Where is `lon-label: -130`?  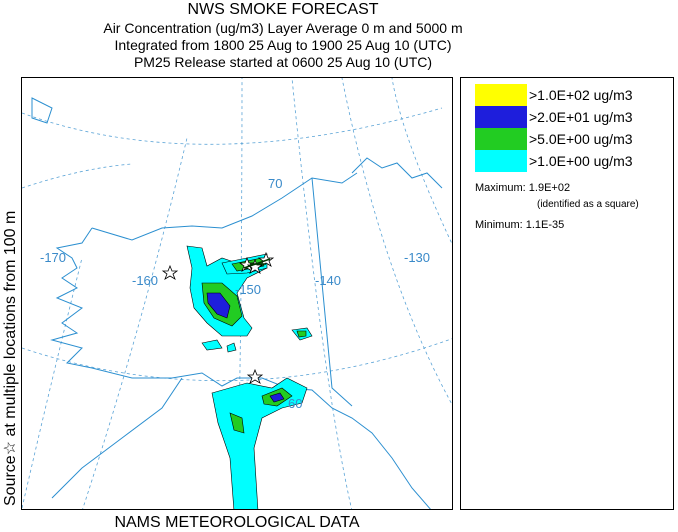 lon-label: -130 is located at coordinates (417, 257).